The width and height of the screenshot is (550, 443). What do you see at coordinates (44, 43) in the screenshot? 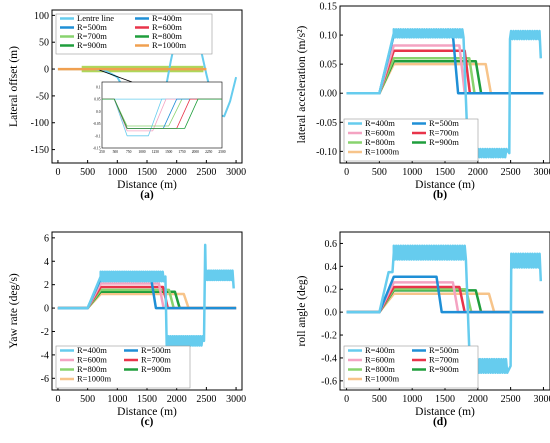
I see `y-tick-label: 50` at bounding box center [44, 43].